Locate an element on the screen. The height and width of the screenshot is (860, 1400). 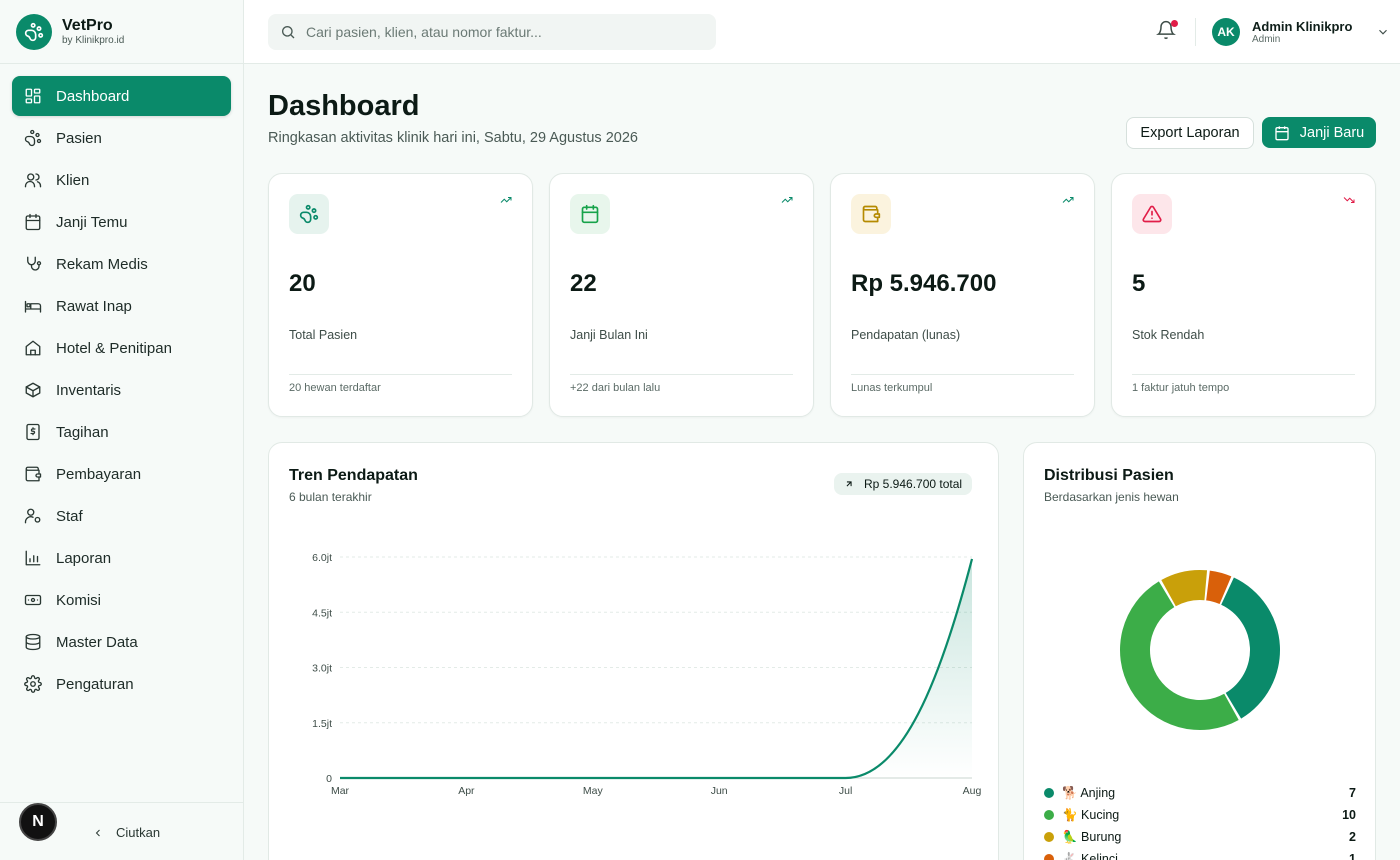
avatar: AK is located at coordinates (1226, 32).